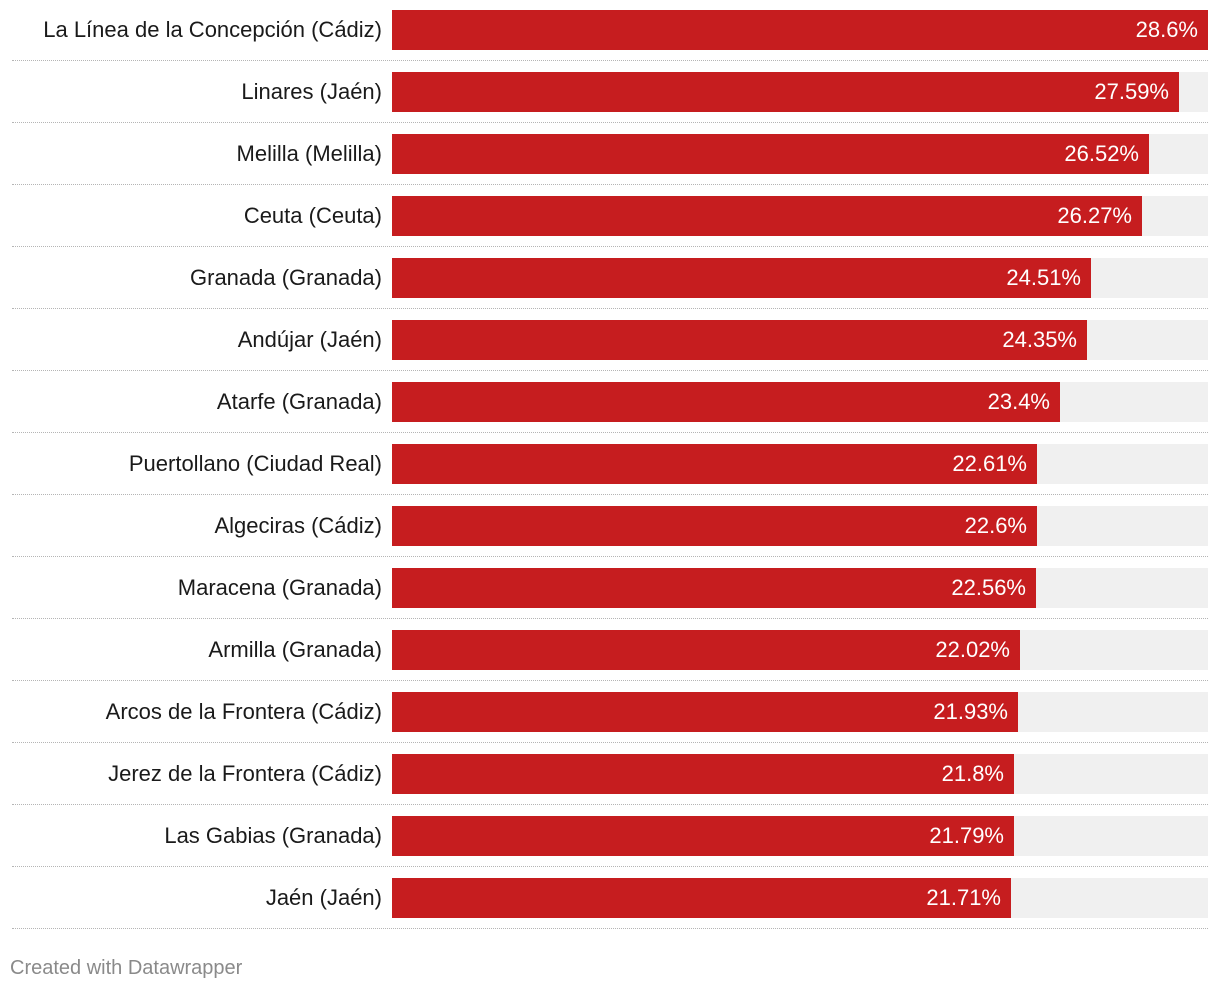 This screenshot has height=994, width=1220. Describe the element at coordinates (1131, 91) in the screenshot. I see `value-label: 27.59%` at that location.